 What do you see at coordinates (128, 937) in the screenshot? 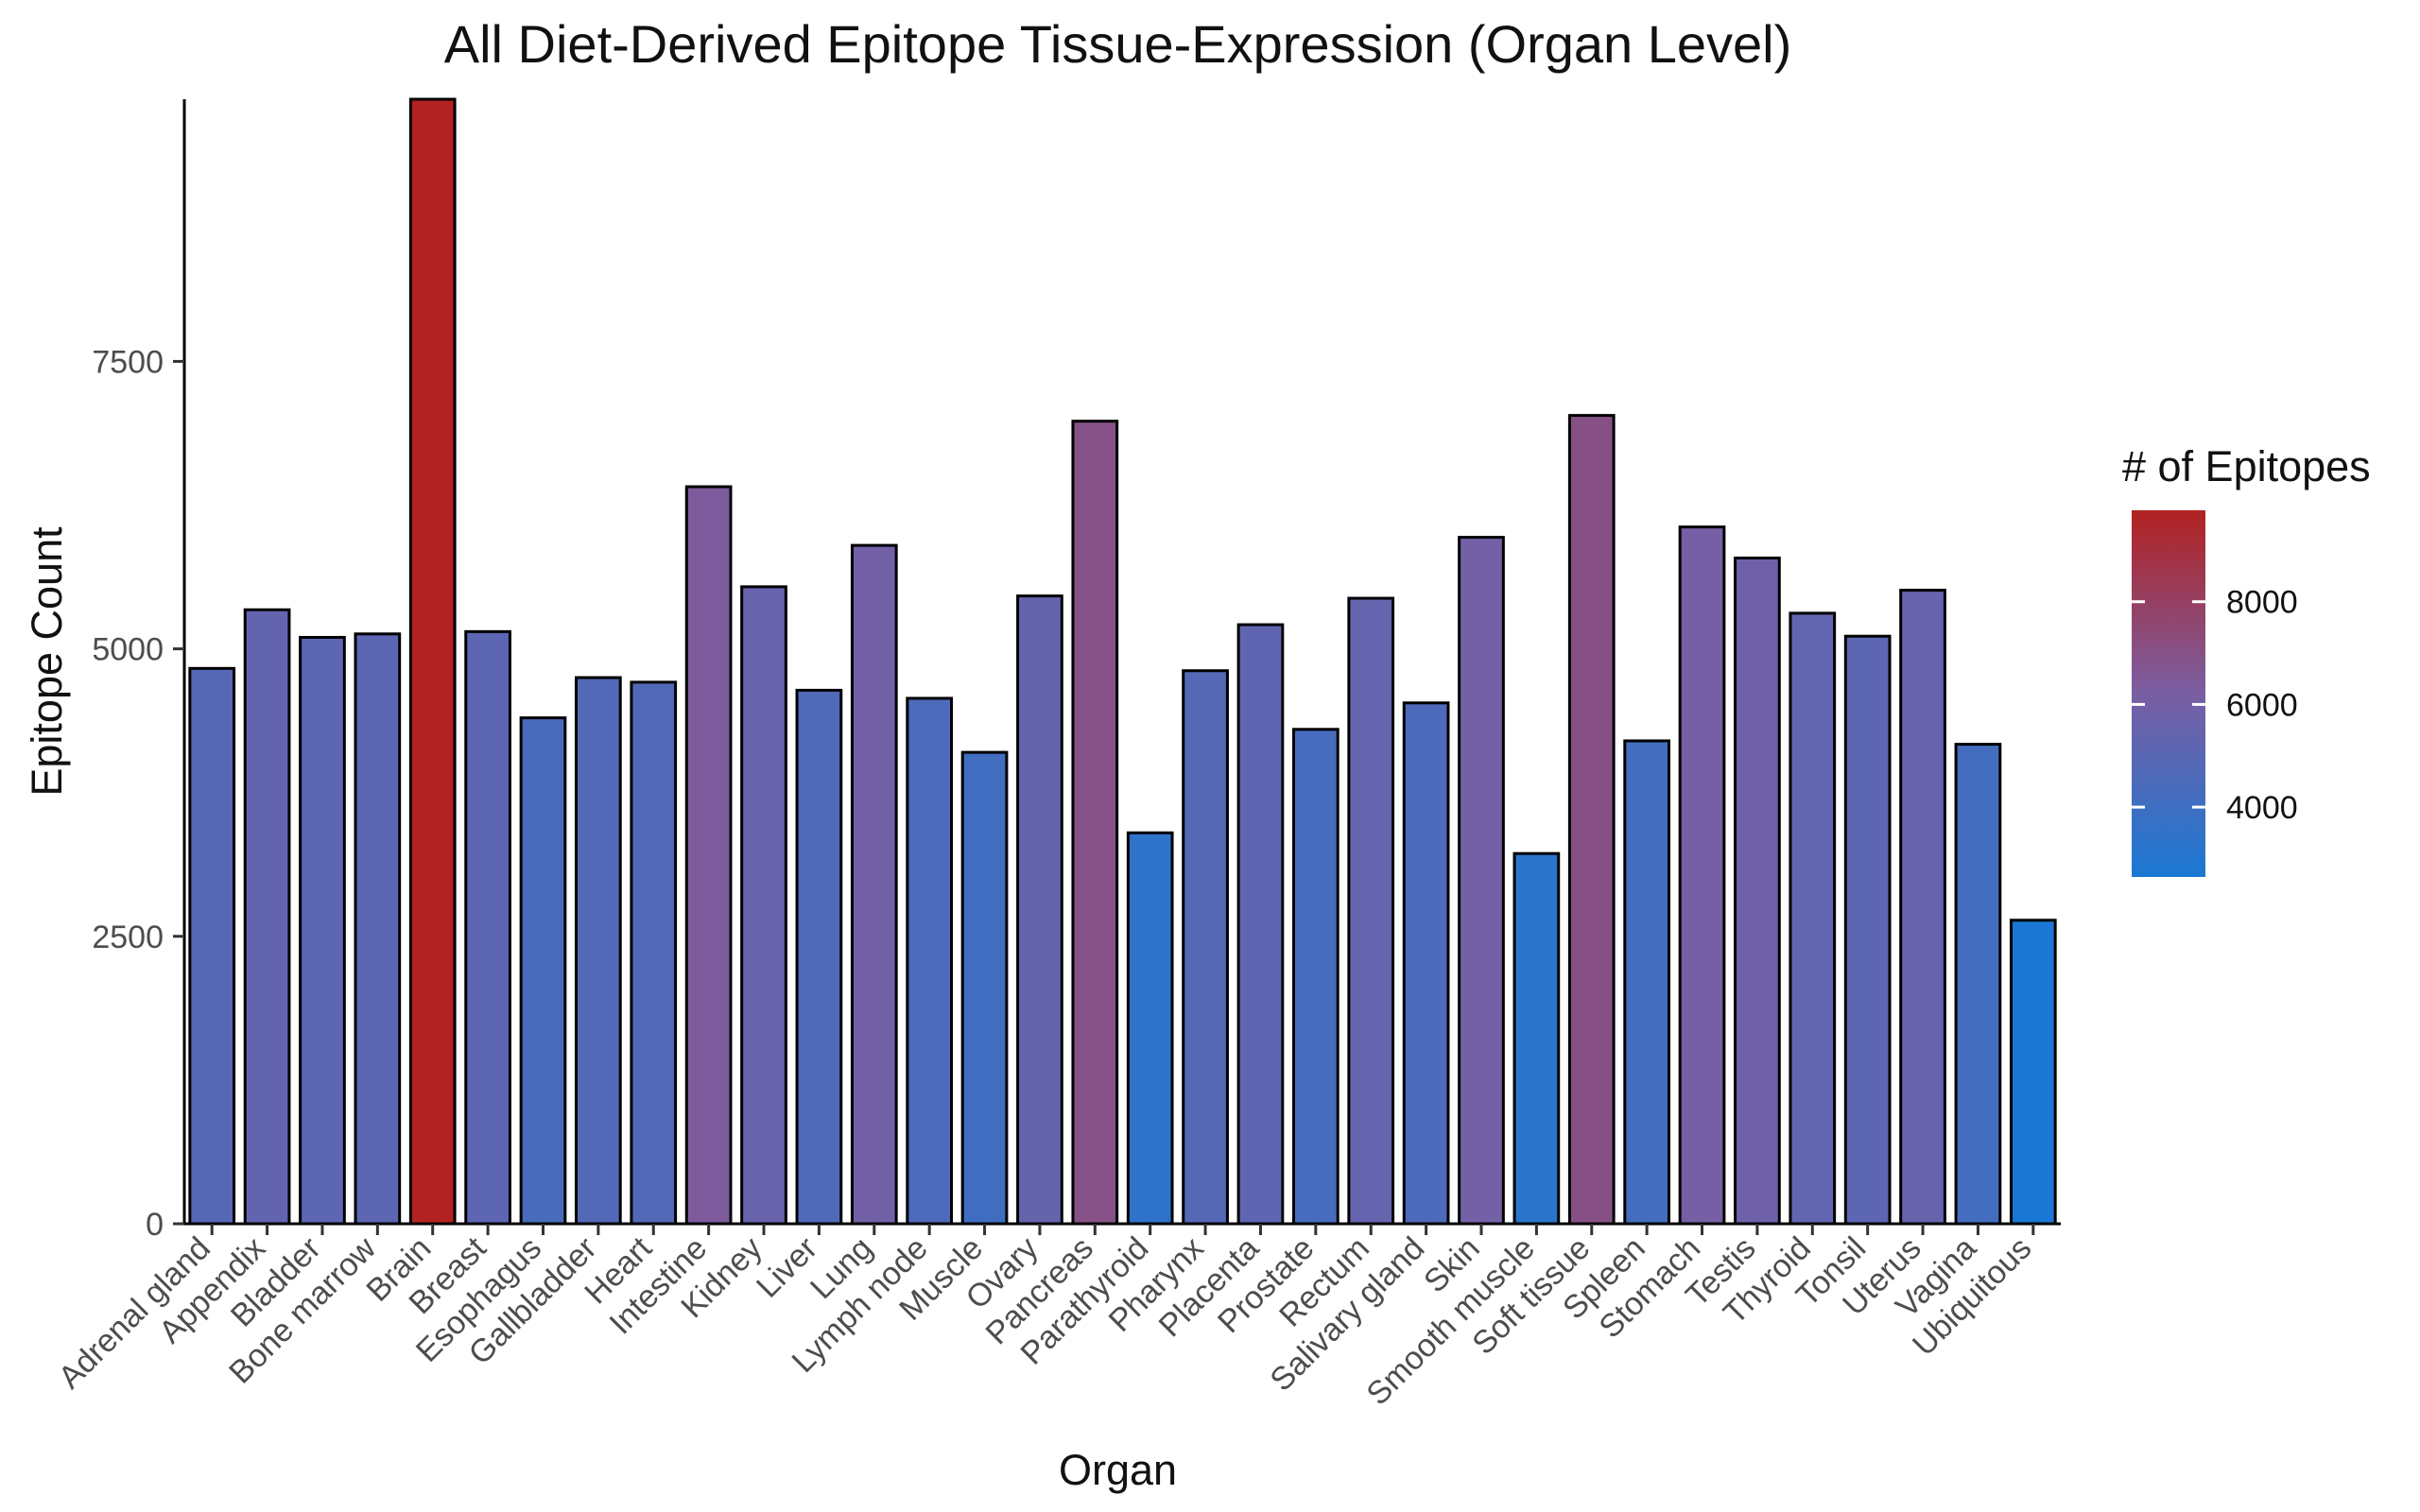
I see `y-tick-label: 2500` at bounding box center [128, 937].